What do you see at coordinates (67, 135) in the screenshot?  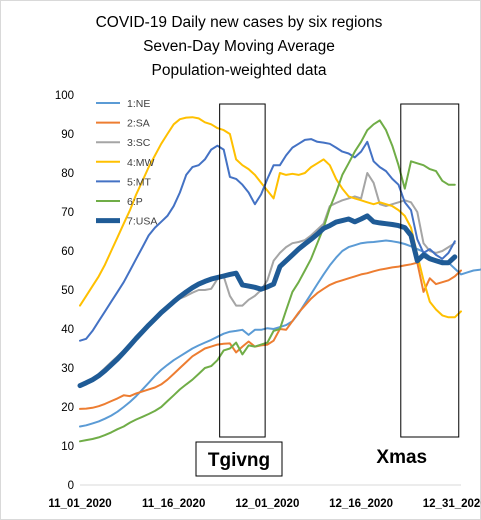 I see `y-tick-label: 90` at bounding box center [67, 135].